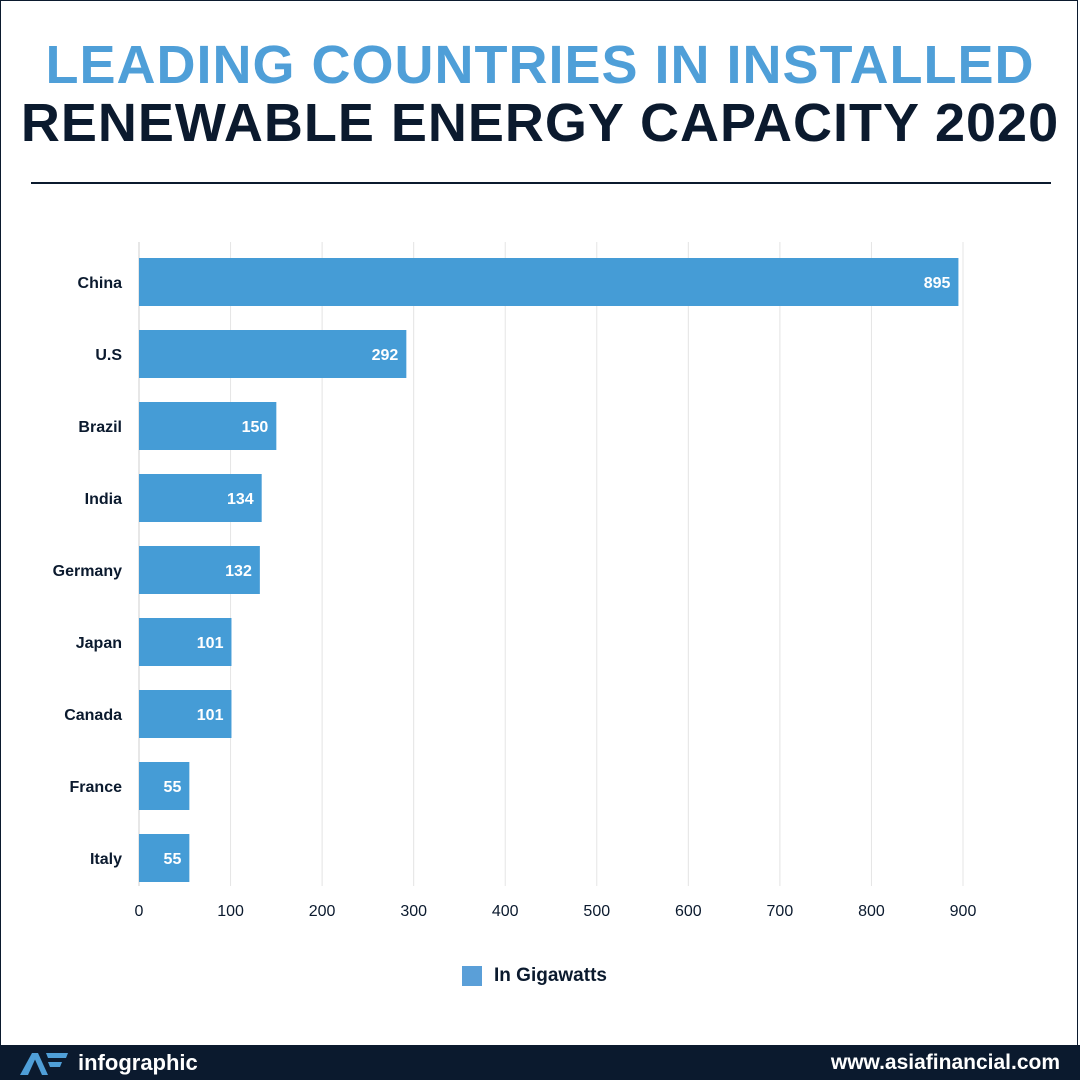 The width and height of the screenshot is (1080, 1080). I want to click on category-label: Brazil, so click(100, 427).